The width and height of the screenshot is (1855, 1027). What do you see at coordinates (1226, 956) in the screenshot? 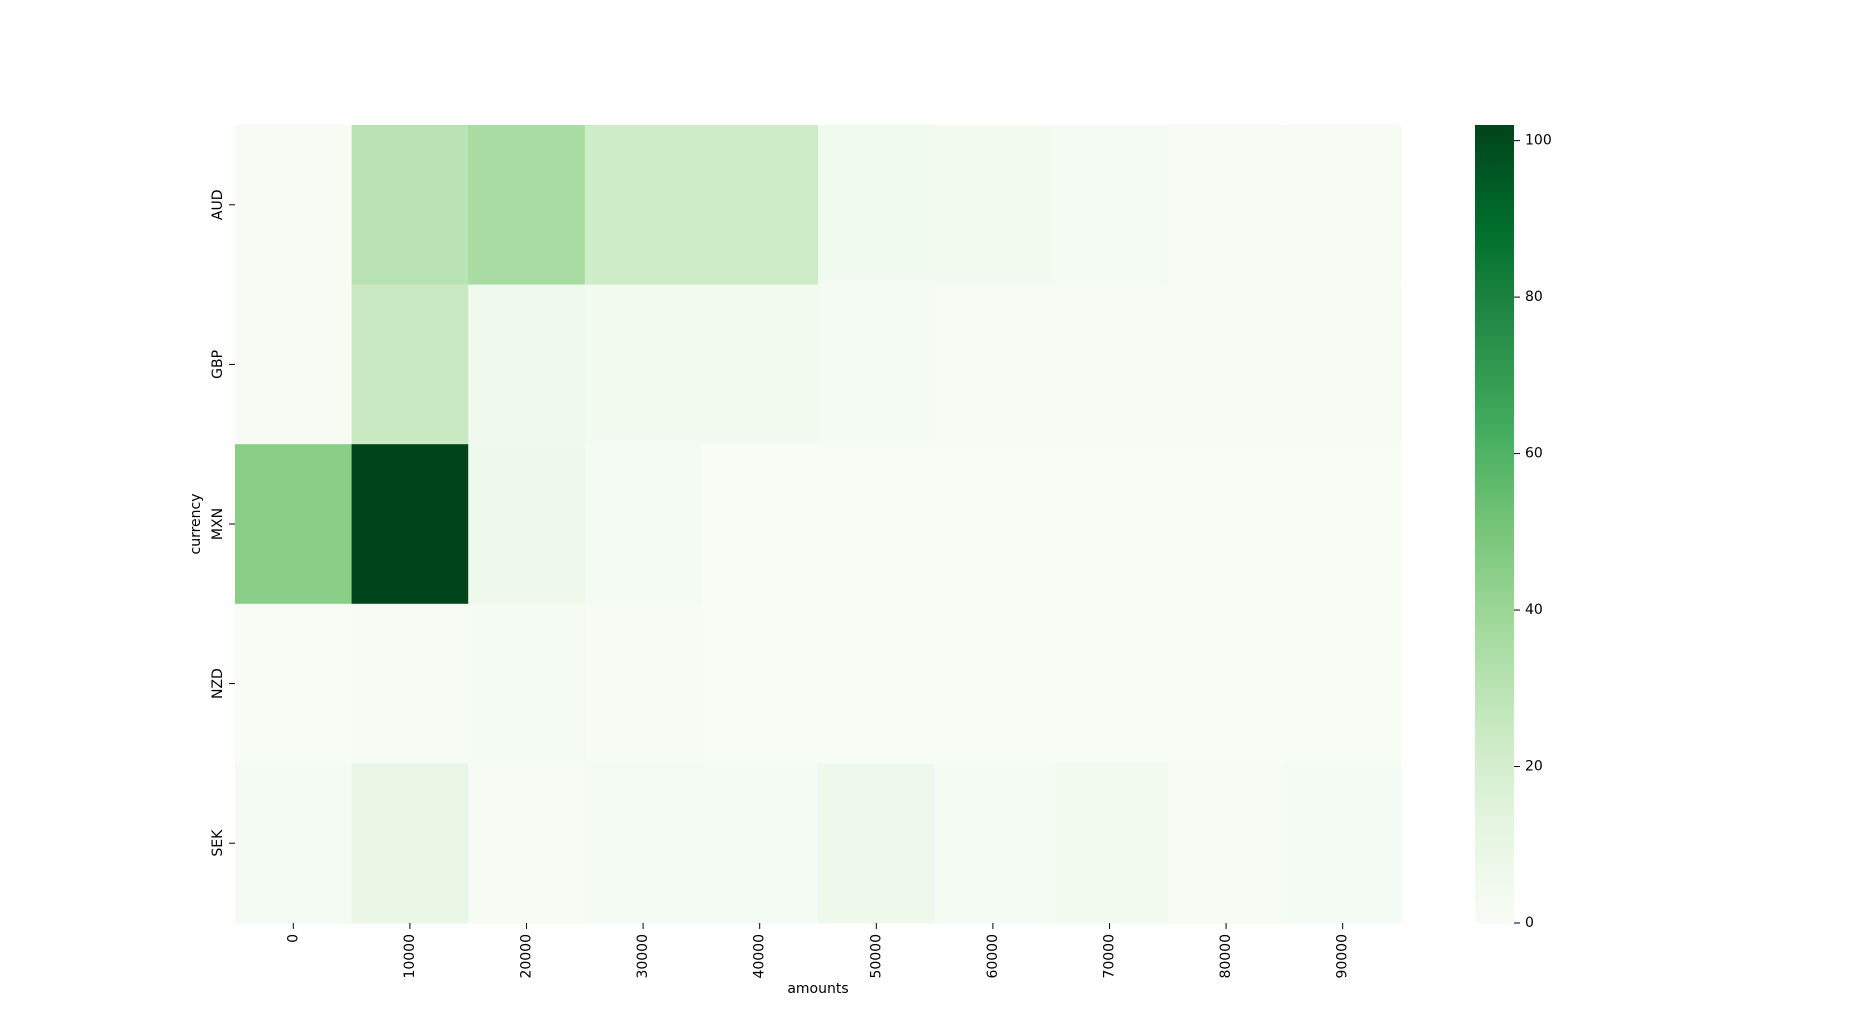
I see `x-tick-label-80000: 80000` at bounding box center [1226, 956].